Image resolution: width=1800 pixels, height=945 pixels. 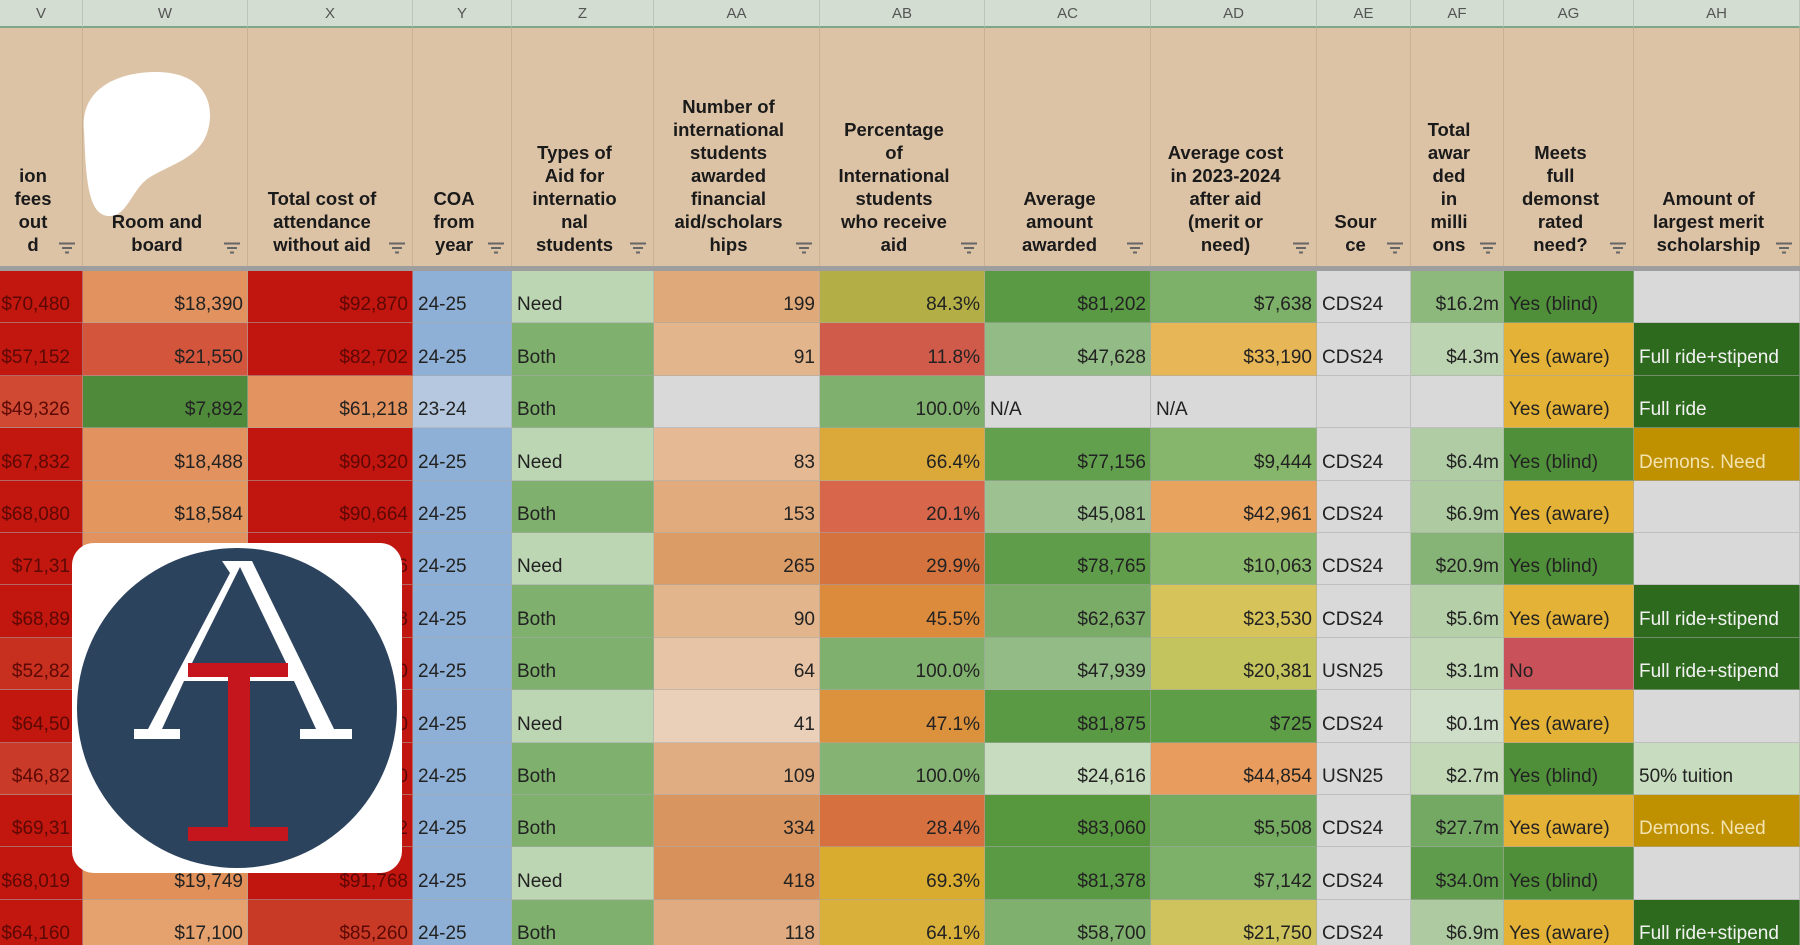 What do you see at coordinates (737, 716) in the screenshot?
I see `cell: 41` at bounding box center [737, 716].